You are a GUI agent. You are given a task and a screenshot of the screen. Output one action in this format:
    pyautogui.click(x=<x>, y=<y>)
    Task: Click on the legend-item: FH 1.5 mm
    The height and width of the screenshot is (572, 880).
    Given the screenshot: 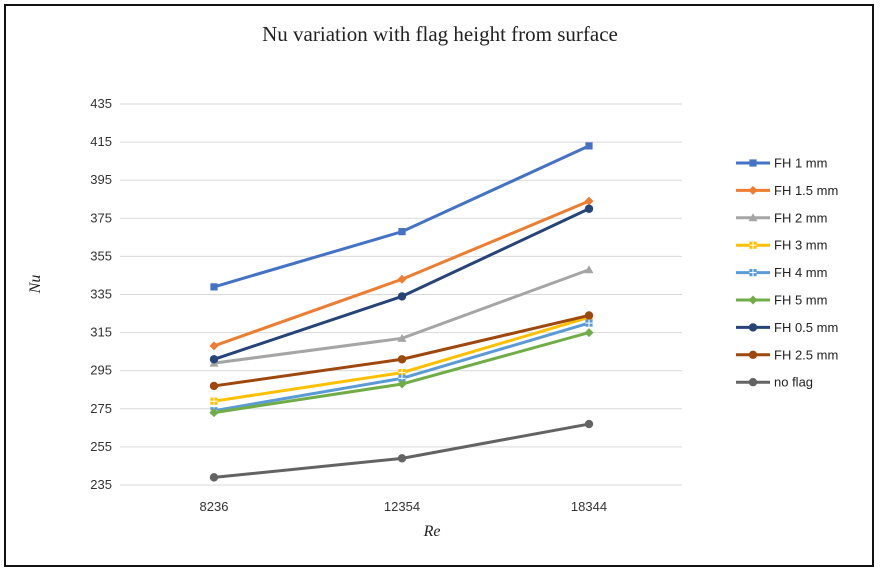 What is the action you would take?
    pyautogui.click(x=787, y=190)
    